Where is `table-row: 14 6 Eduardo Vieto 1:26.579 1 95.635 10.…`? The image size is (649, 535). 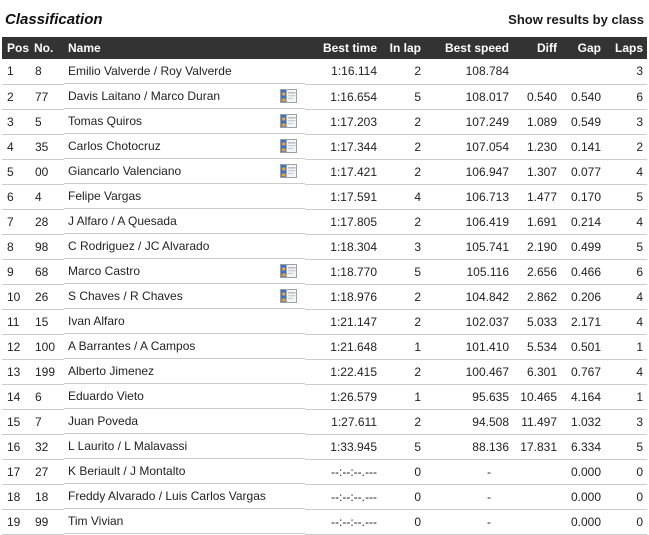
table-row: 14 6 Eduardo Vieto 1:26.579 1 95.635 10.… is located at coordinates (324, 397).